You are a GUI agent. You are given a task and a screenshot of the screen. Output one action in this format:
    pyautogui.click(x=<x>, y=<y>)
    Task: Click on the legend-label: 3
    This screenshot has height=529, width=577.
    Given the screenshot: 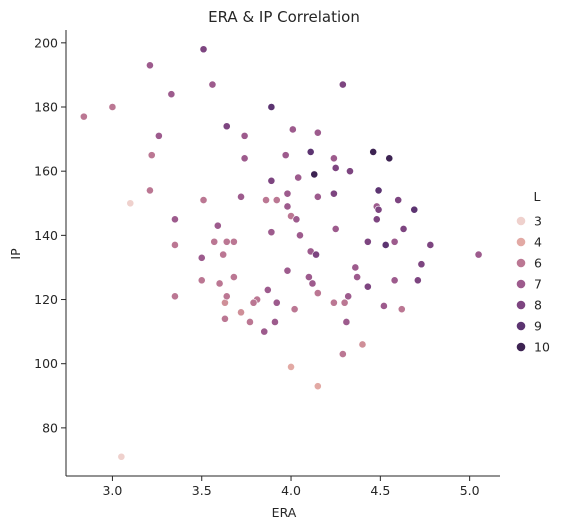 What is the action you would take?
    pyautogui.click(x=538, y=221)
    